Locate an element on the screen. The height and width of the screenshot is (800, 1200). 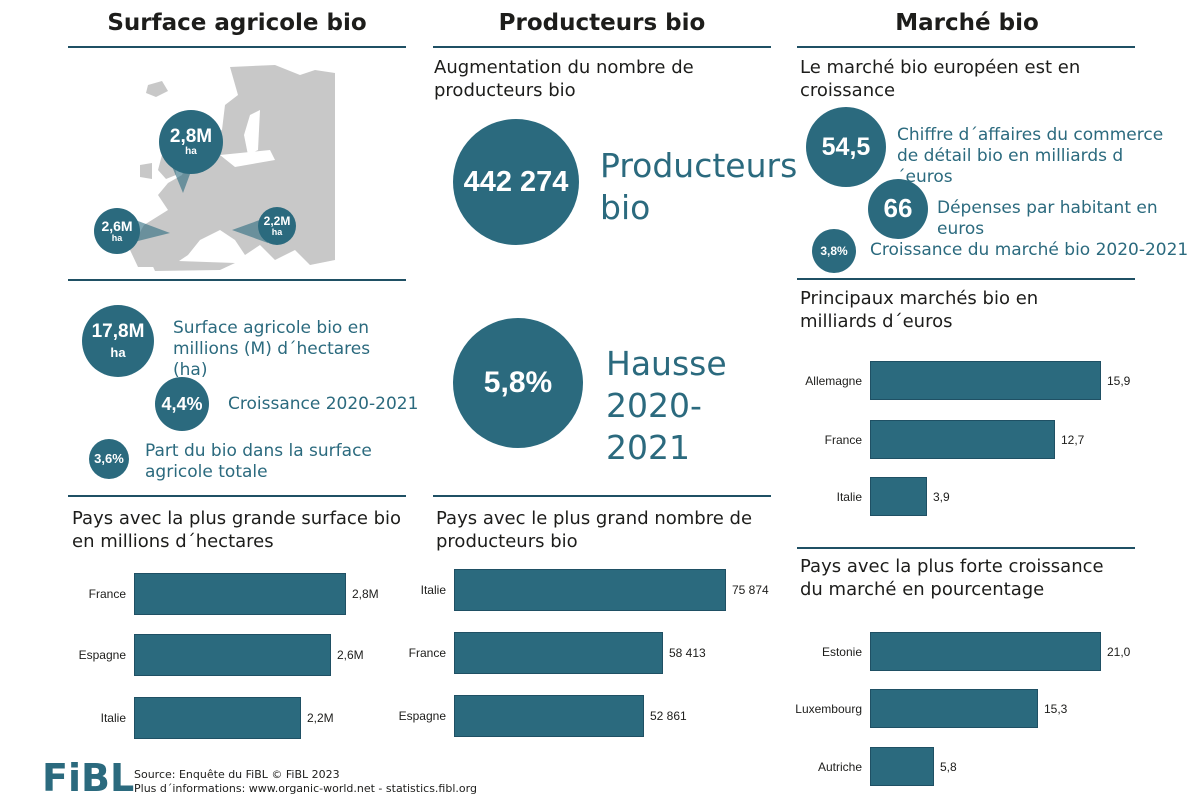
stat-value: 442 274 is located at coordinates (516, 181).